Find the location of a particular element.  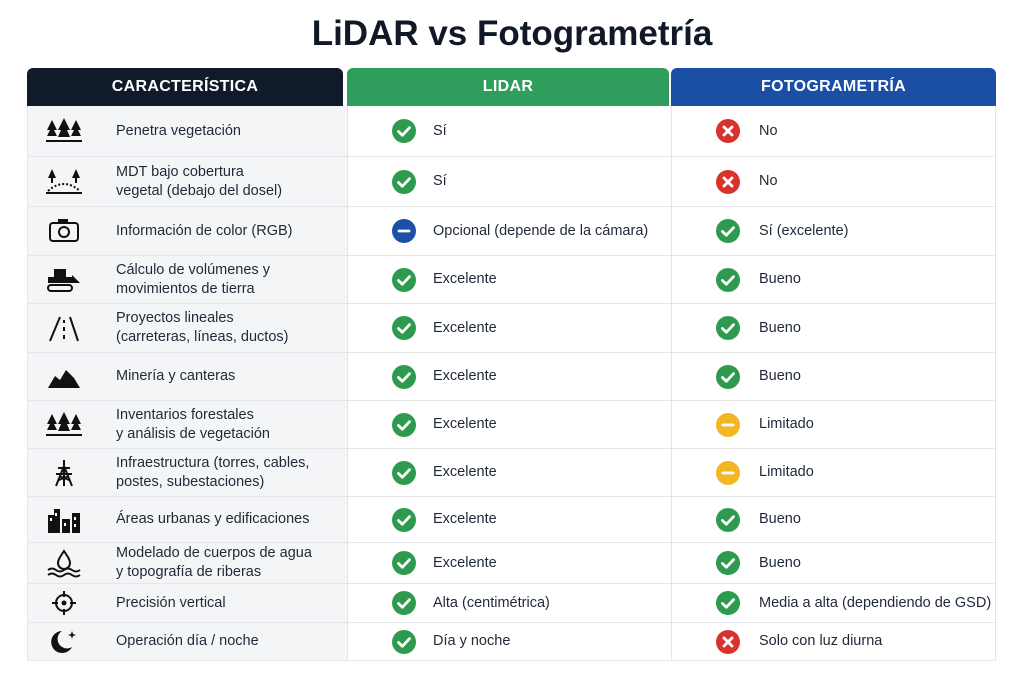

foto-cell: Sí (excelente) is located at coordinates (833, 231).